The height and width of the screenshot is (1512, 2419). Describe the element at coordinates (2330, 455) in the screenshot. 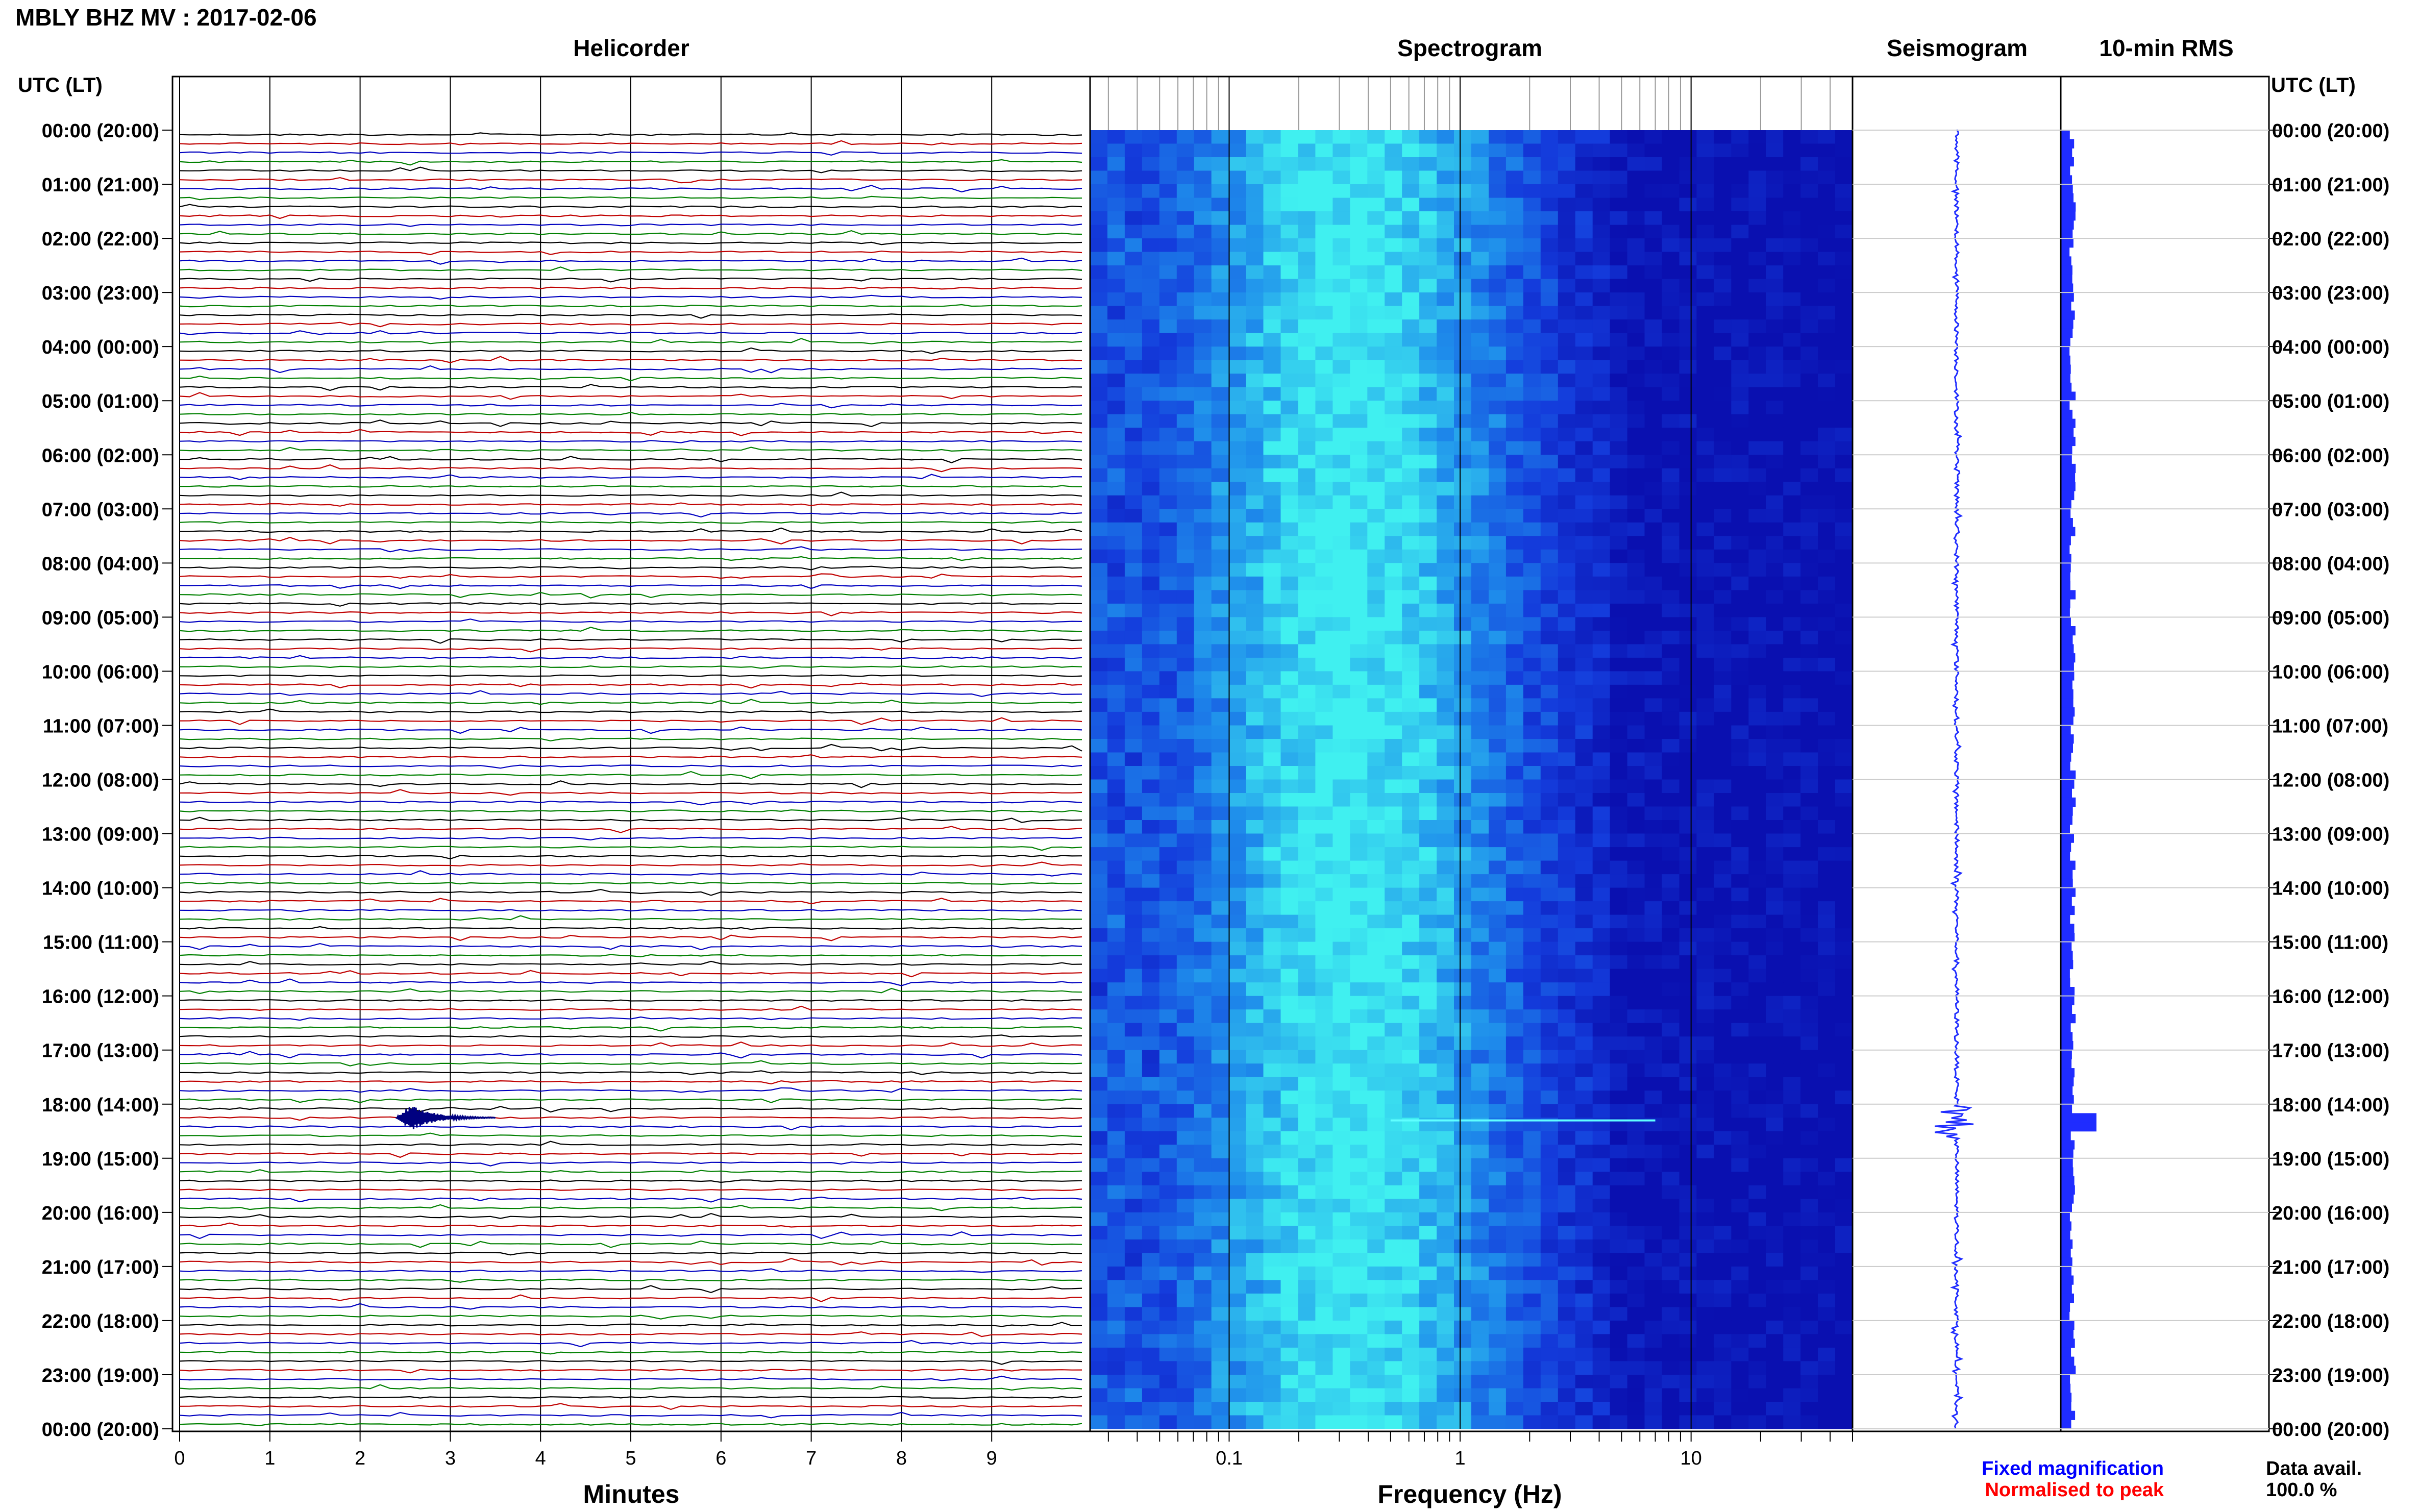

I see `time-label-right: 06:00 (02:00)` at that location.